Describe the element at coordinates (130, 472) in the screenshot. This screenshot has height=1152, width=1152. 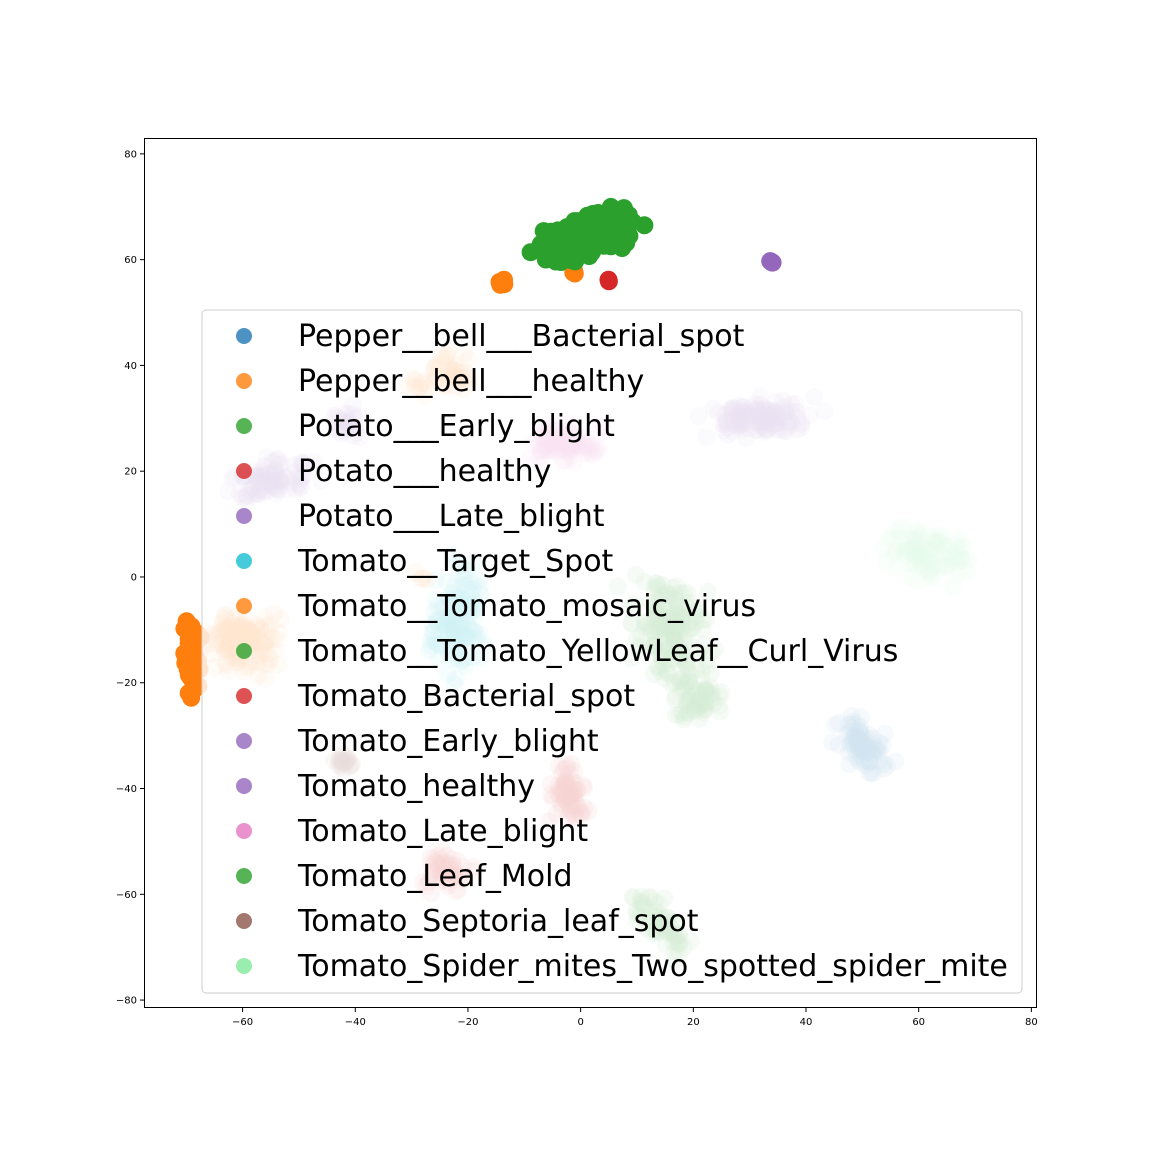
I see `y-tick-label: 20` at that location.